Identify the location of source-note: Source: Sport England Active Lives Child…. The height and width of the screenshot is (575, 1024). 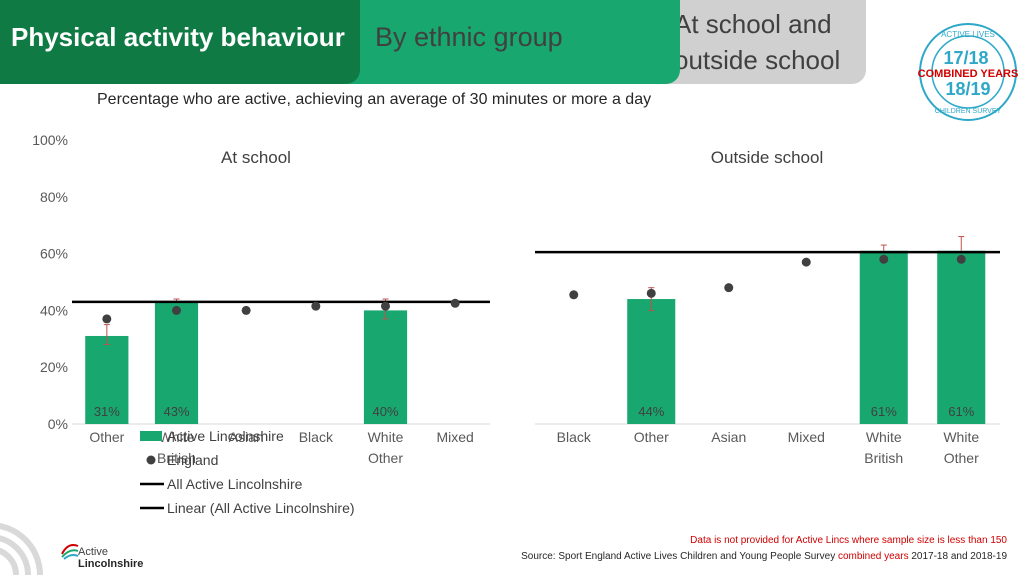
(764, 556).